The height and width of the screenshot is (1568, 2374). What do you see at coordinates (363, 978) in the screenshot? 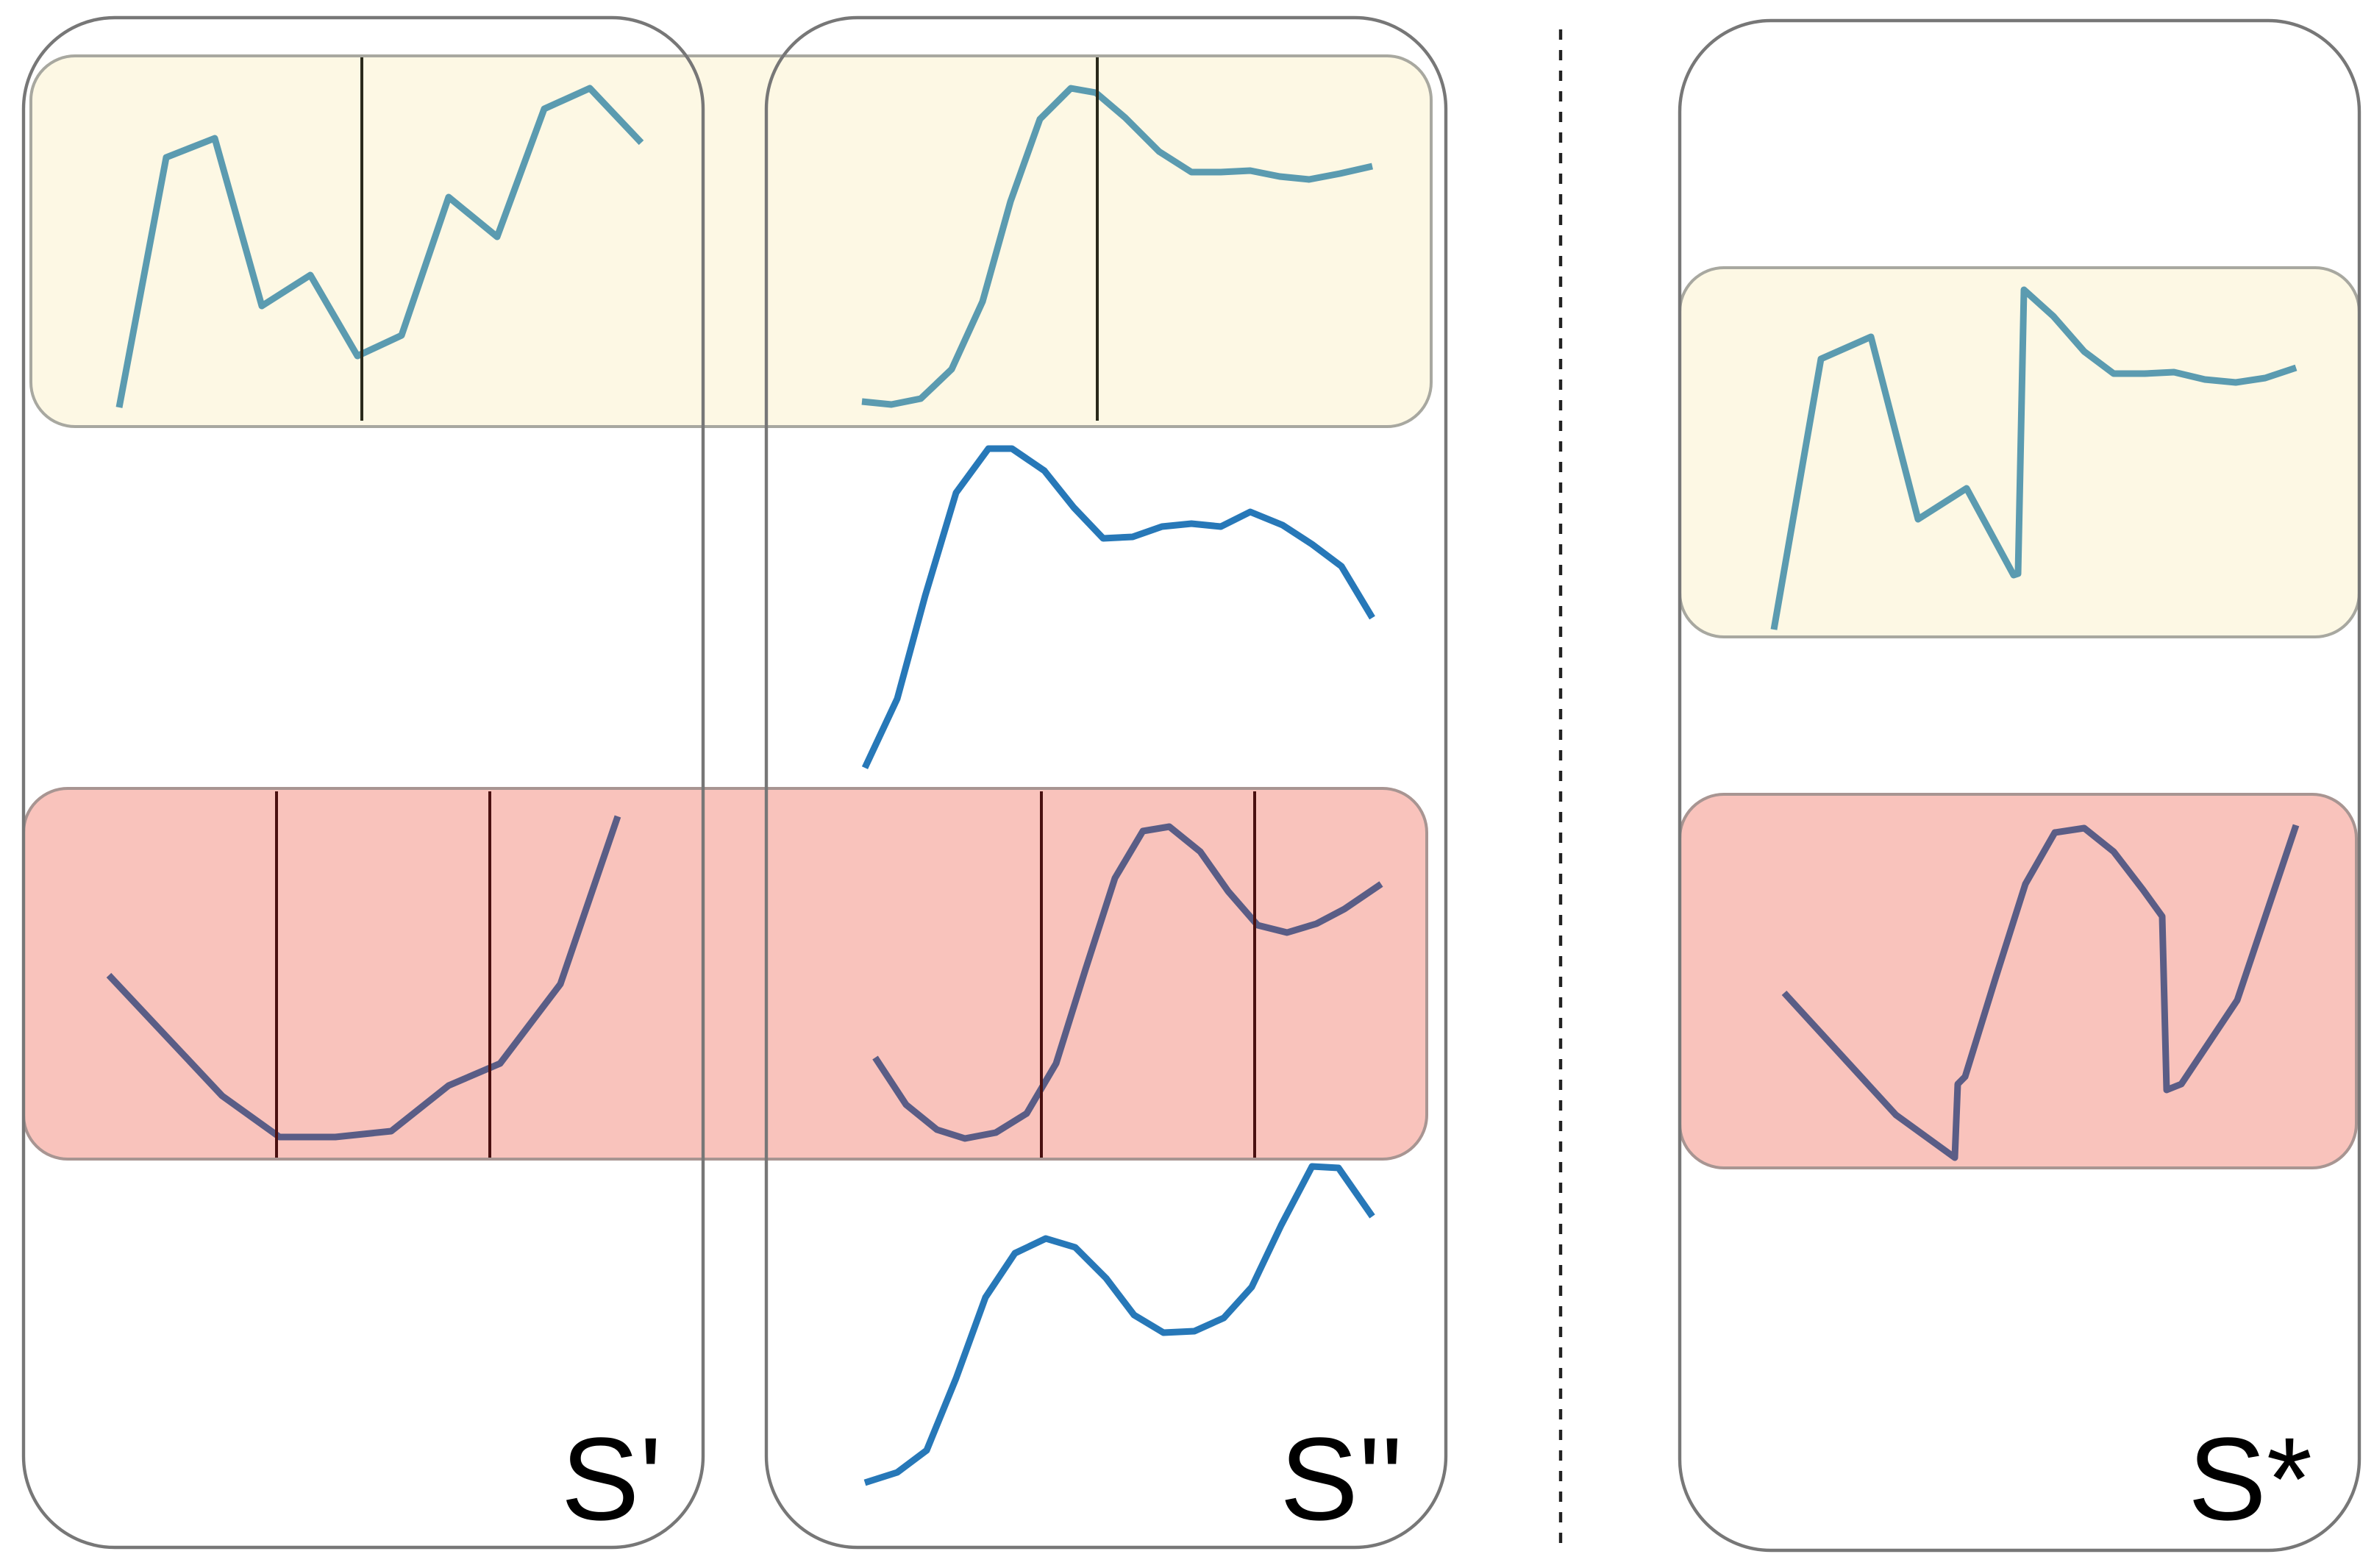
I see `purple-curve-s-prime` at bounding box center [363, 978].